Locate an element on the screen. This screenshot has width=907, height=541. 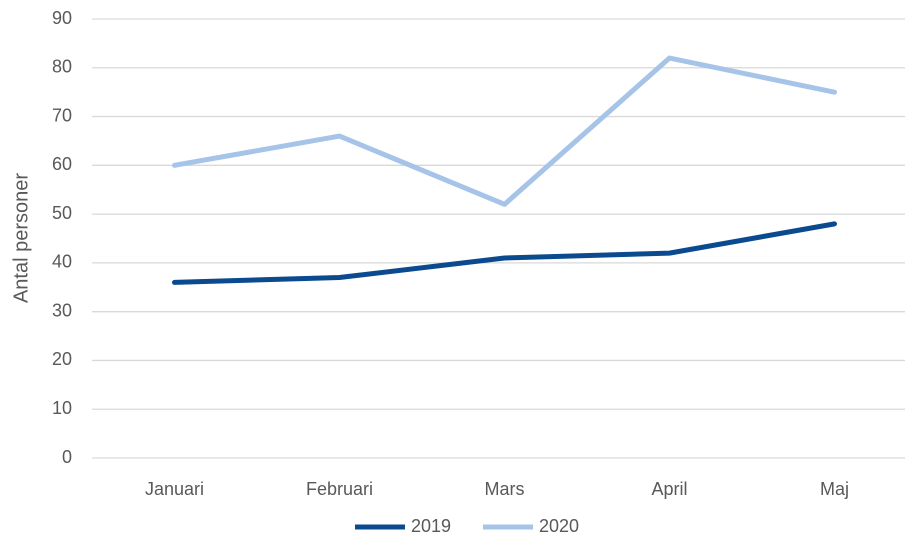
legend-label: 2019 is located at coordinates (431, 526).